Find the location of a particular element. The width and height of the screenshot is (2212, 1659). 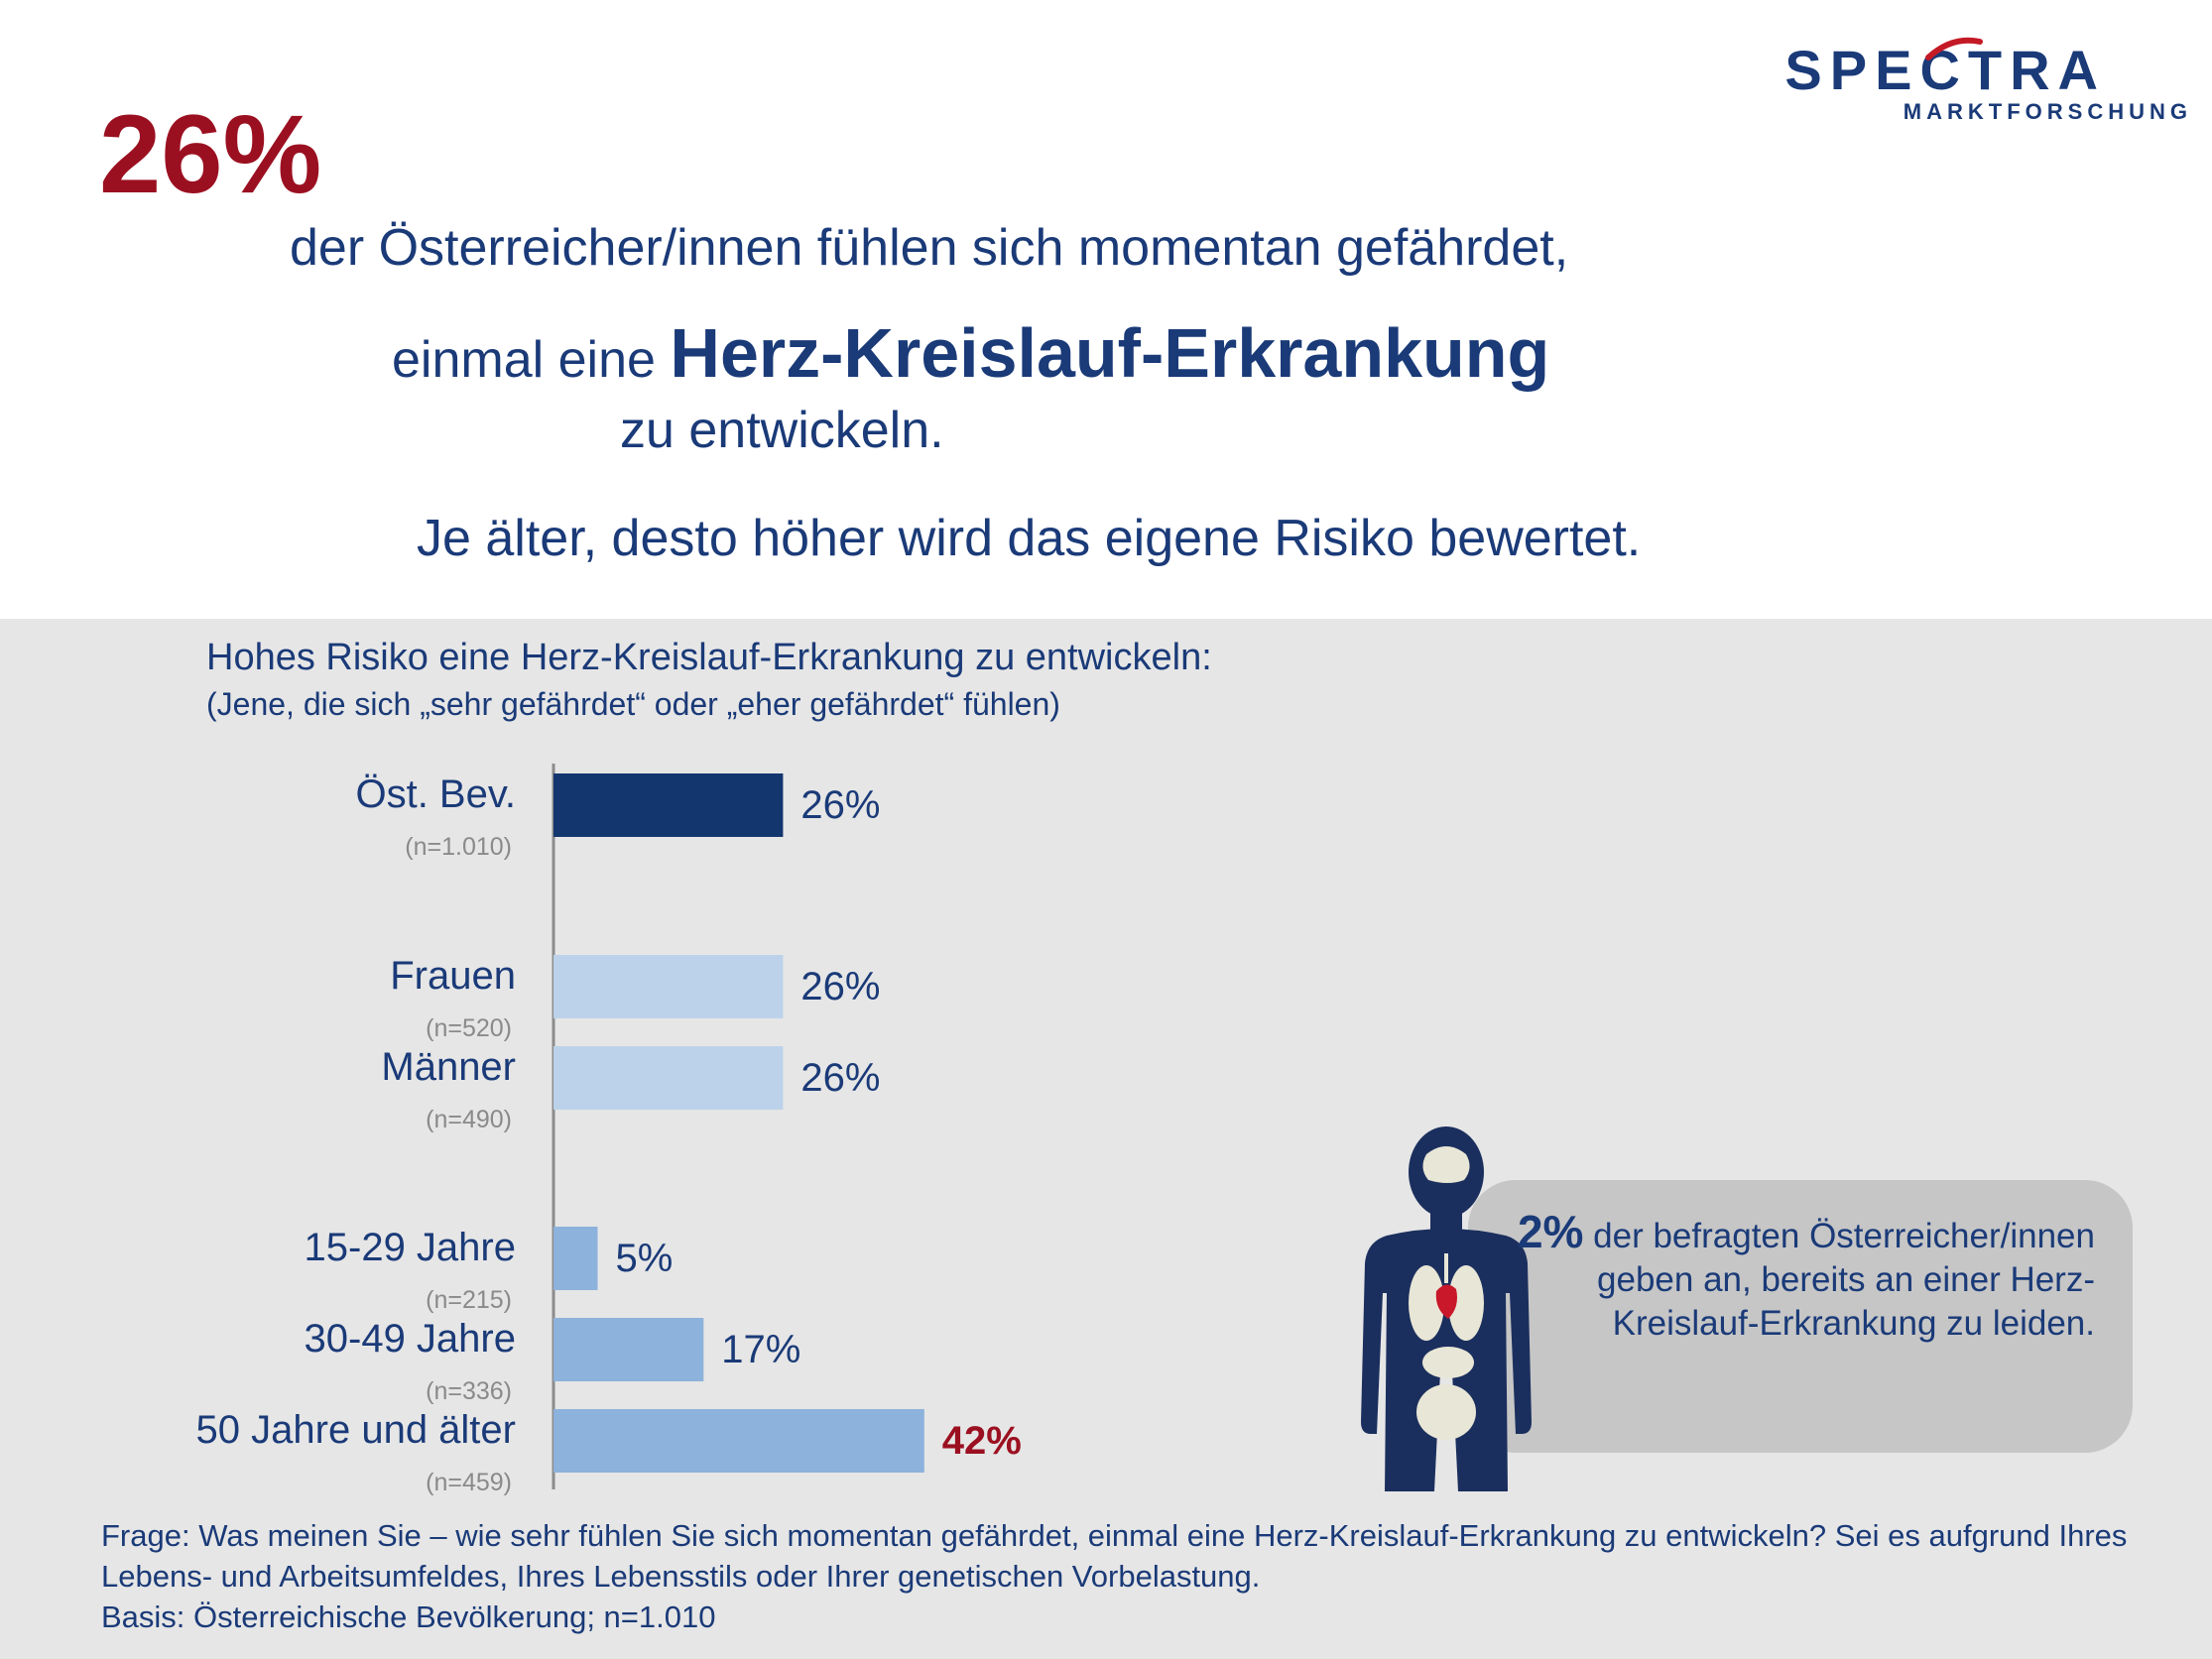

sample-size-label-3: (n=215) is located at coordinates (469, 1300).